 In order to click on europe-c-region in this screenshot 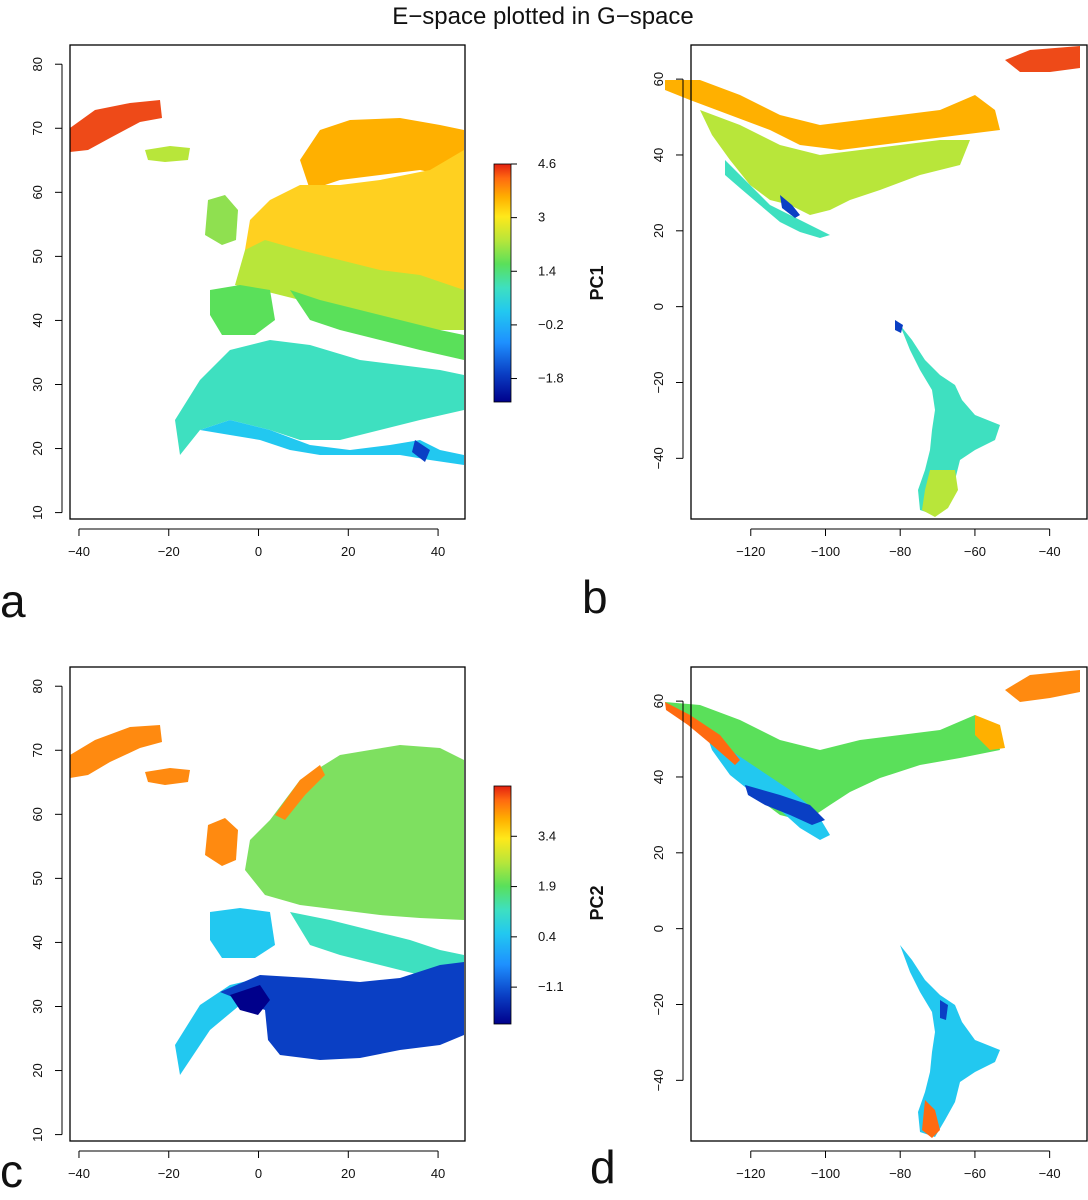, I will do `click(354, 832)`.